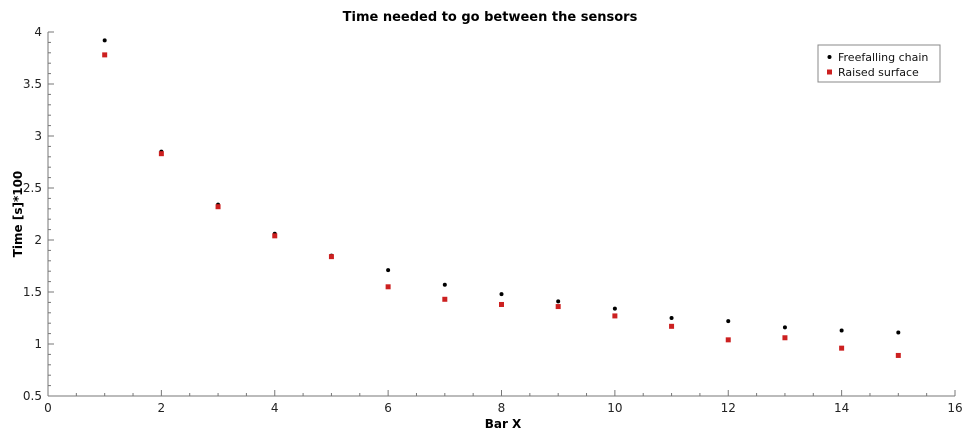 The image size is (974, 440). What do you see at coordinates (614, 408) in the screenshot?
I see `x-tick-label: 10` at bounding box center [614, 408].